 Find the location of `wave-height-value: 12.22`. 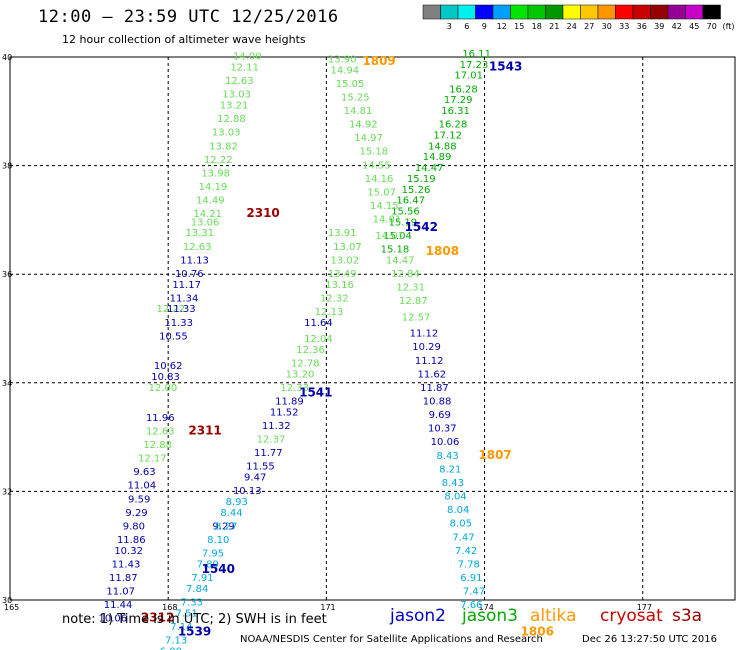

wave-height-value: 12.22 is located at coordinates (170, 309).